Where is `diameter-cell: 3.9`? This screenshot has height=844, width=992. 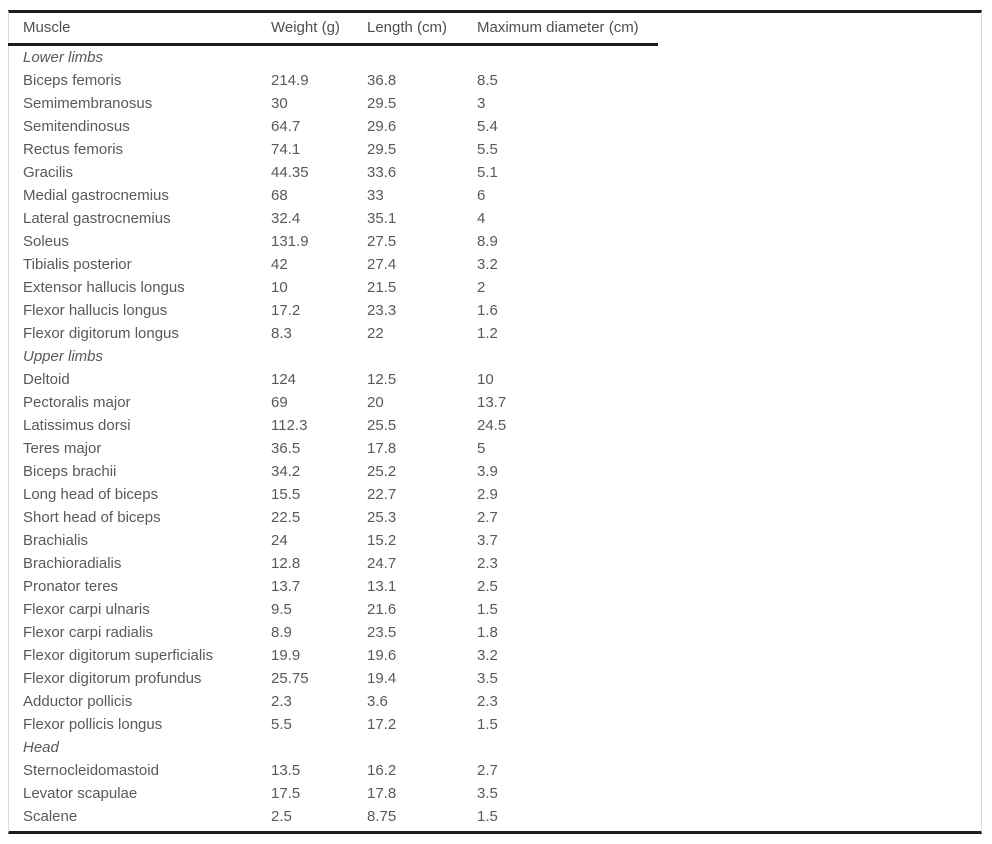 diameter-cell: 3.9 is located at coordinates (487, 471).